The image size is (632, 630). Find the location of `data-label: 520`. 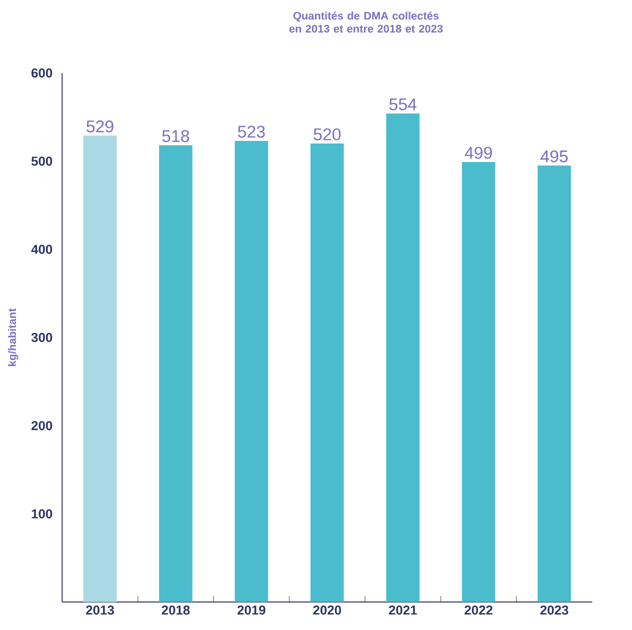

data-label: 520 is located at coordinates (327, 134).